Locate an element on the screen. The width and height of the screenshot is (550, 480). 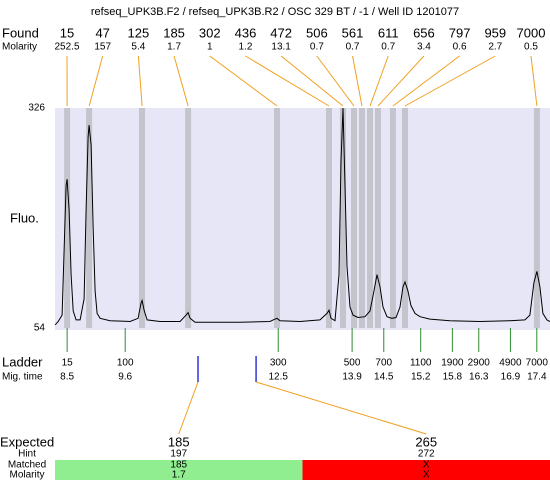
found-molarity: 157 is located at coordinates (102, 47).